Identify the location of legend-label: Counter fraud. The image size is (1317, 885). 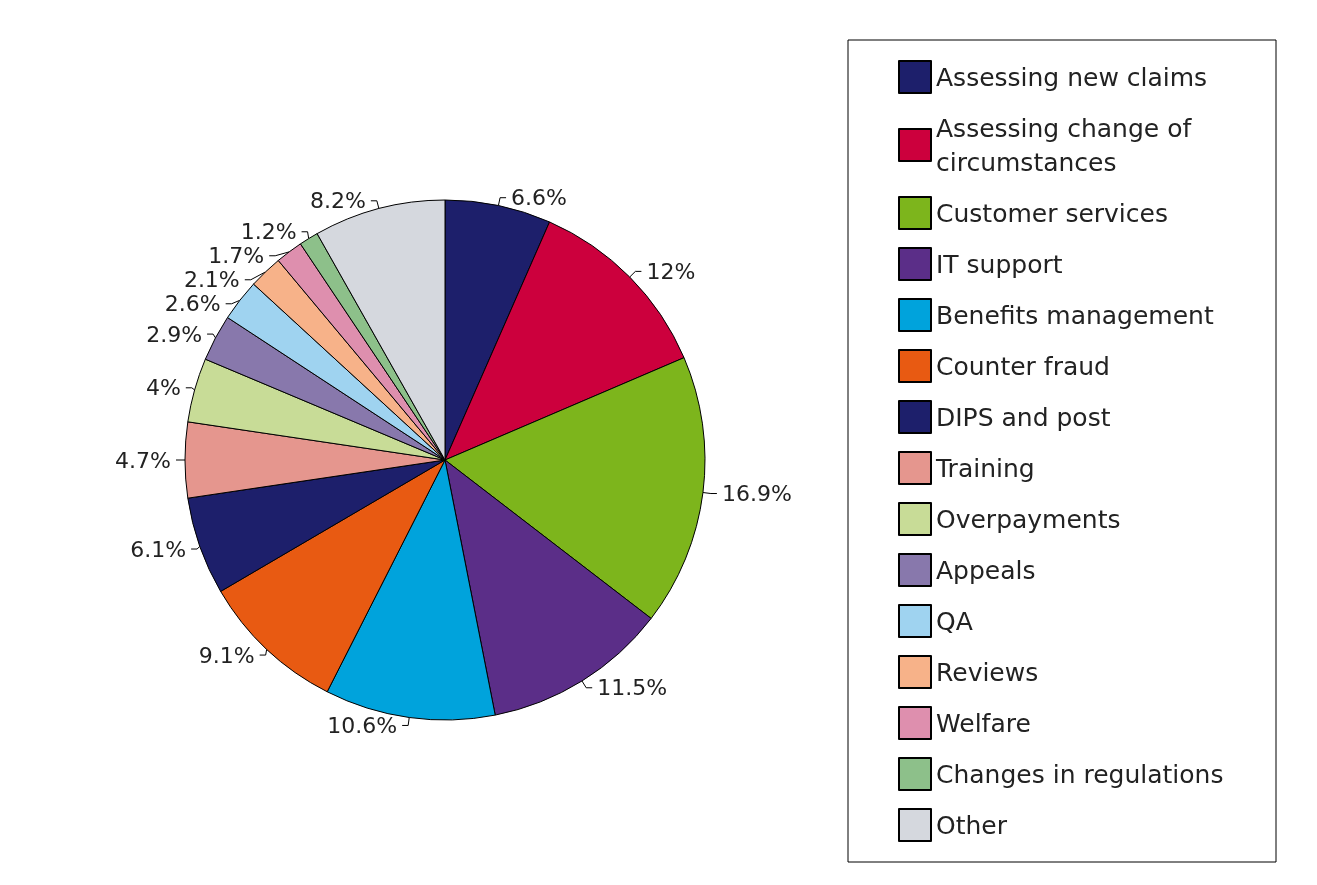
(1023, 366).